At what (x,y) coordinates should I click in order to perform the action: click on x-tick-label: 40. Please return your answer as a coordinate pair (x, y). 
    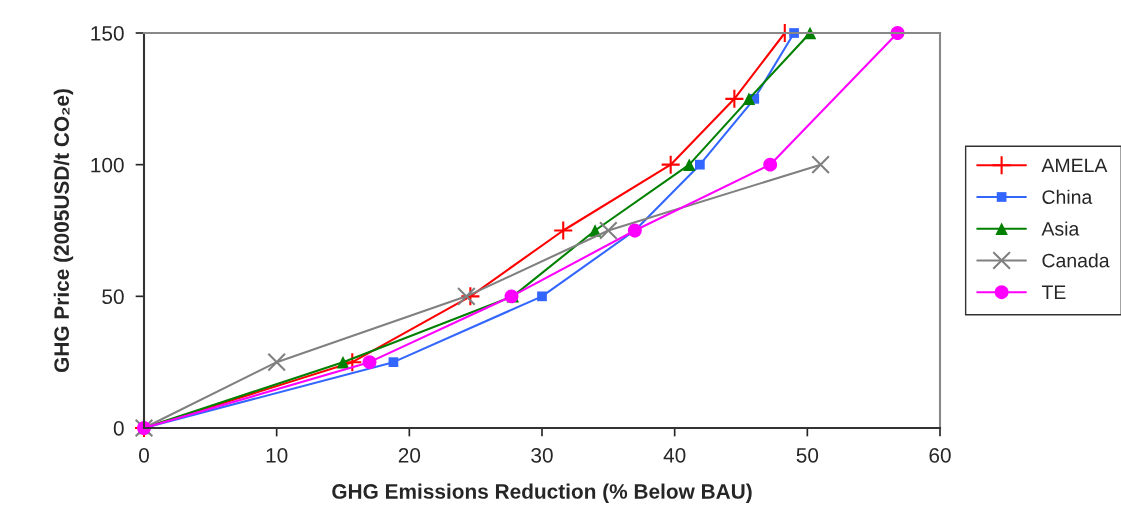
    Looking at the image, I should click on (674, 455).